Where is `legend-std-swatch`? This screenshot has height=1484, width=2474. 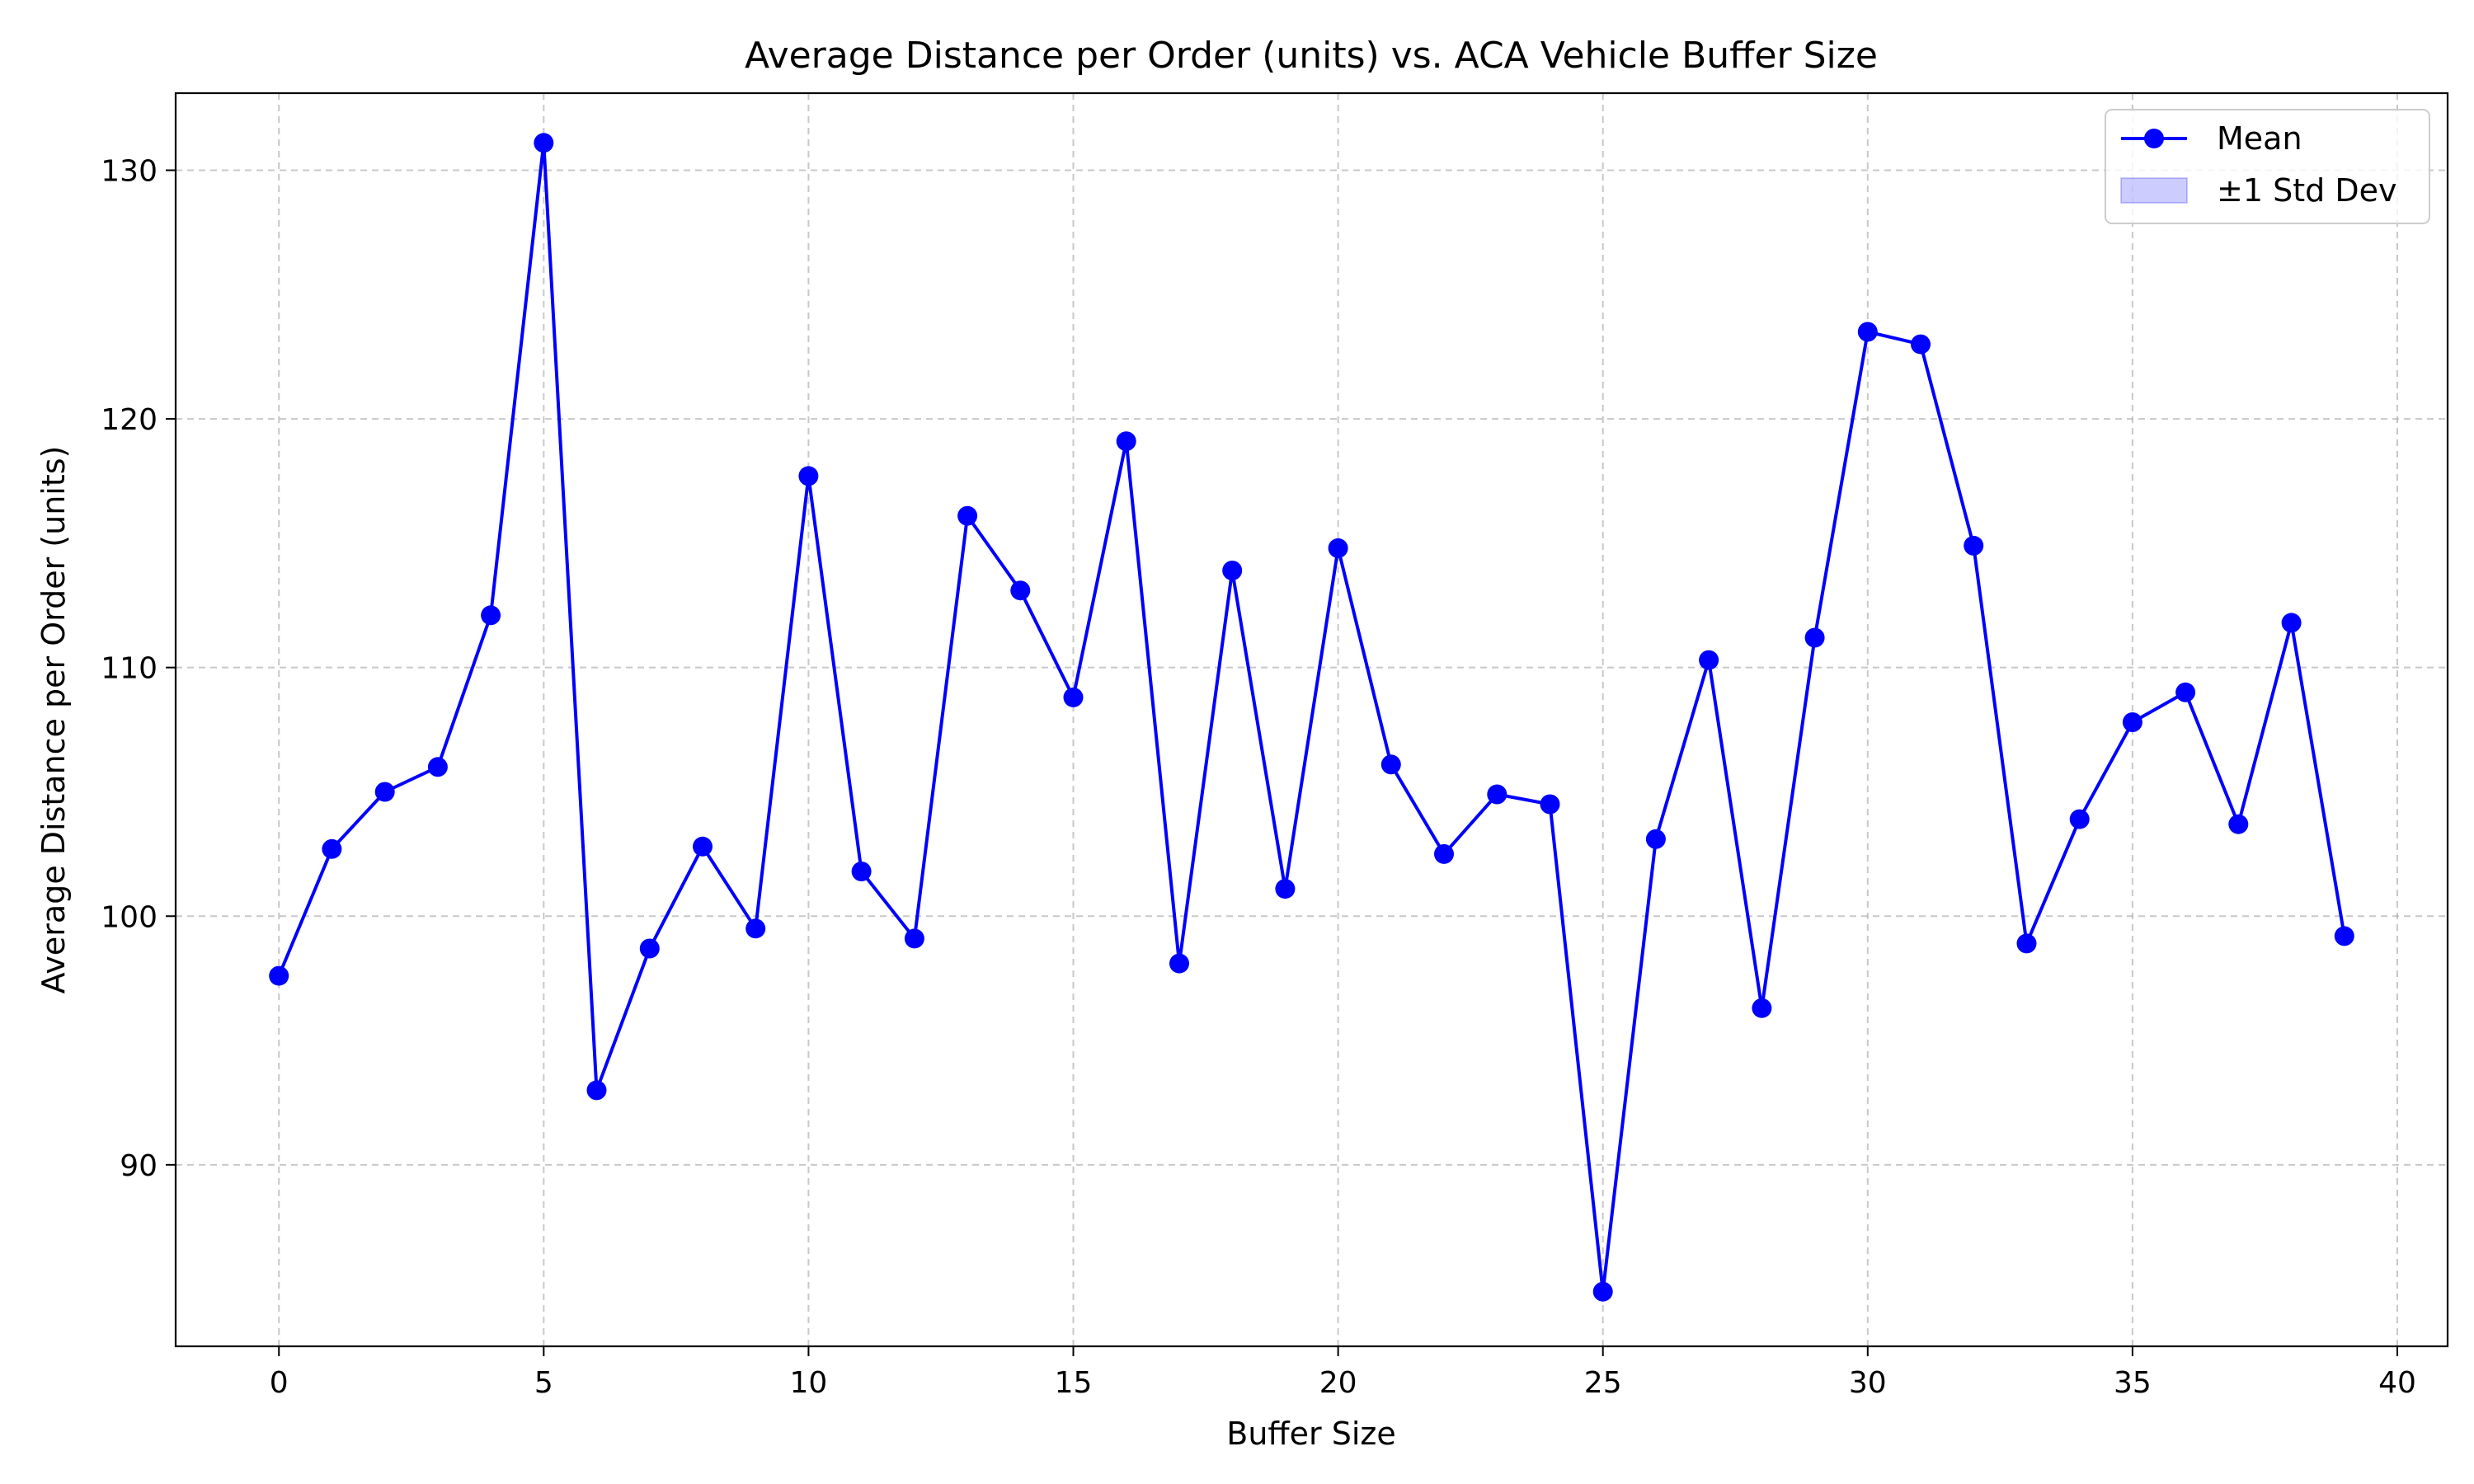
legend-std-swatch is located at coordinates (2154, 190).